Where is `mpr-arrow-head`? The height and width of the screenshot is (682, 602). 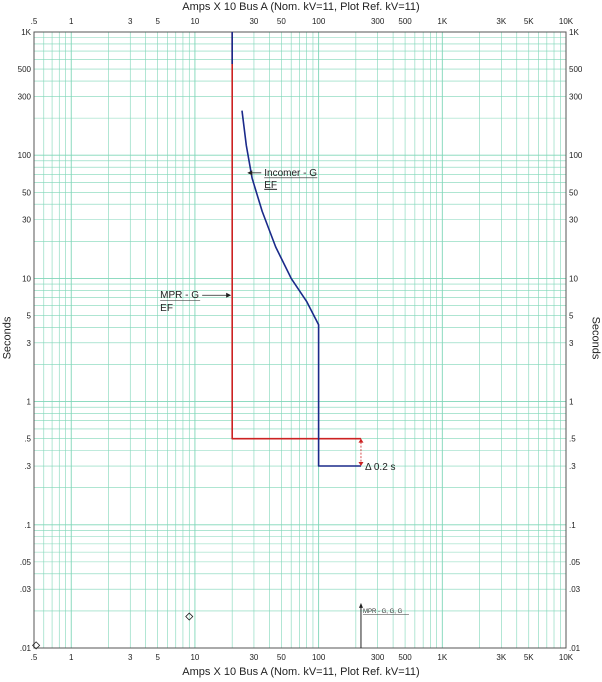 mpr-arrow-head is located at coordinates (229, 295).